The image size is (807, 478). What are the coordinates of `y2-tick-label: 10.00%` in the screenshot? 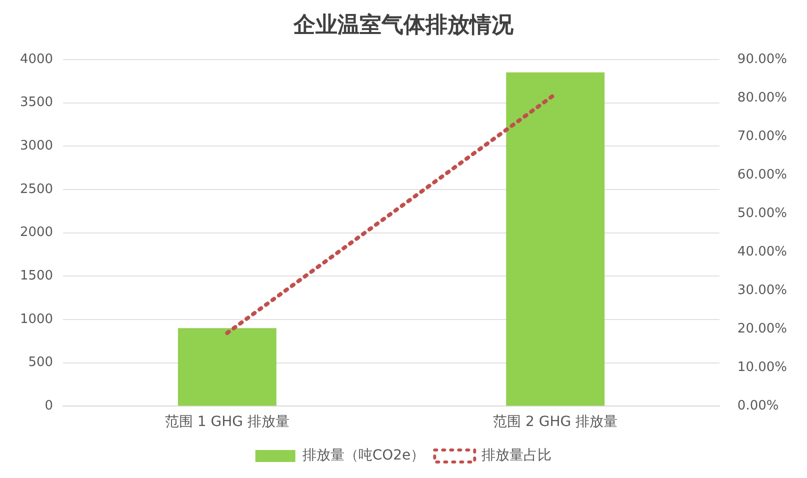 It's located at (762, 368).